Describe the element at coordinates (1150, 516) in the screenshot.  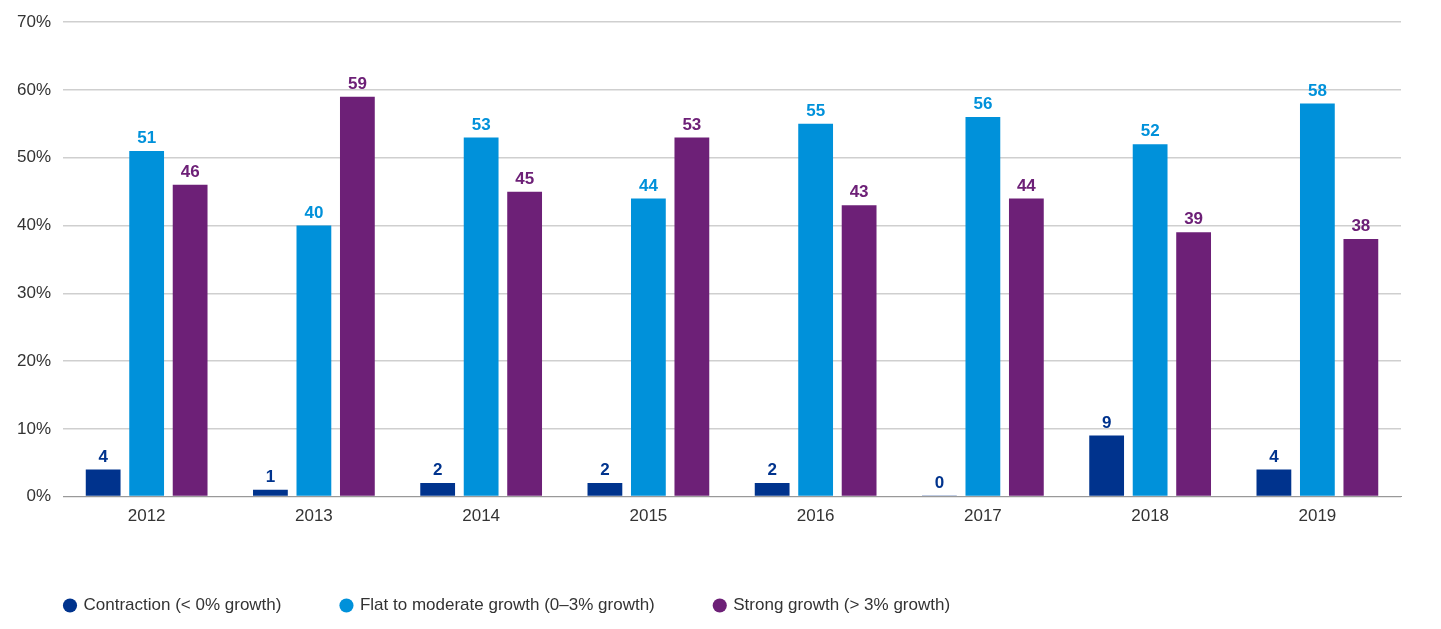
I see `x-tick-label: 2018` at that location.